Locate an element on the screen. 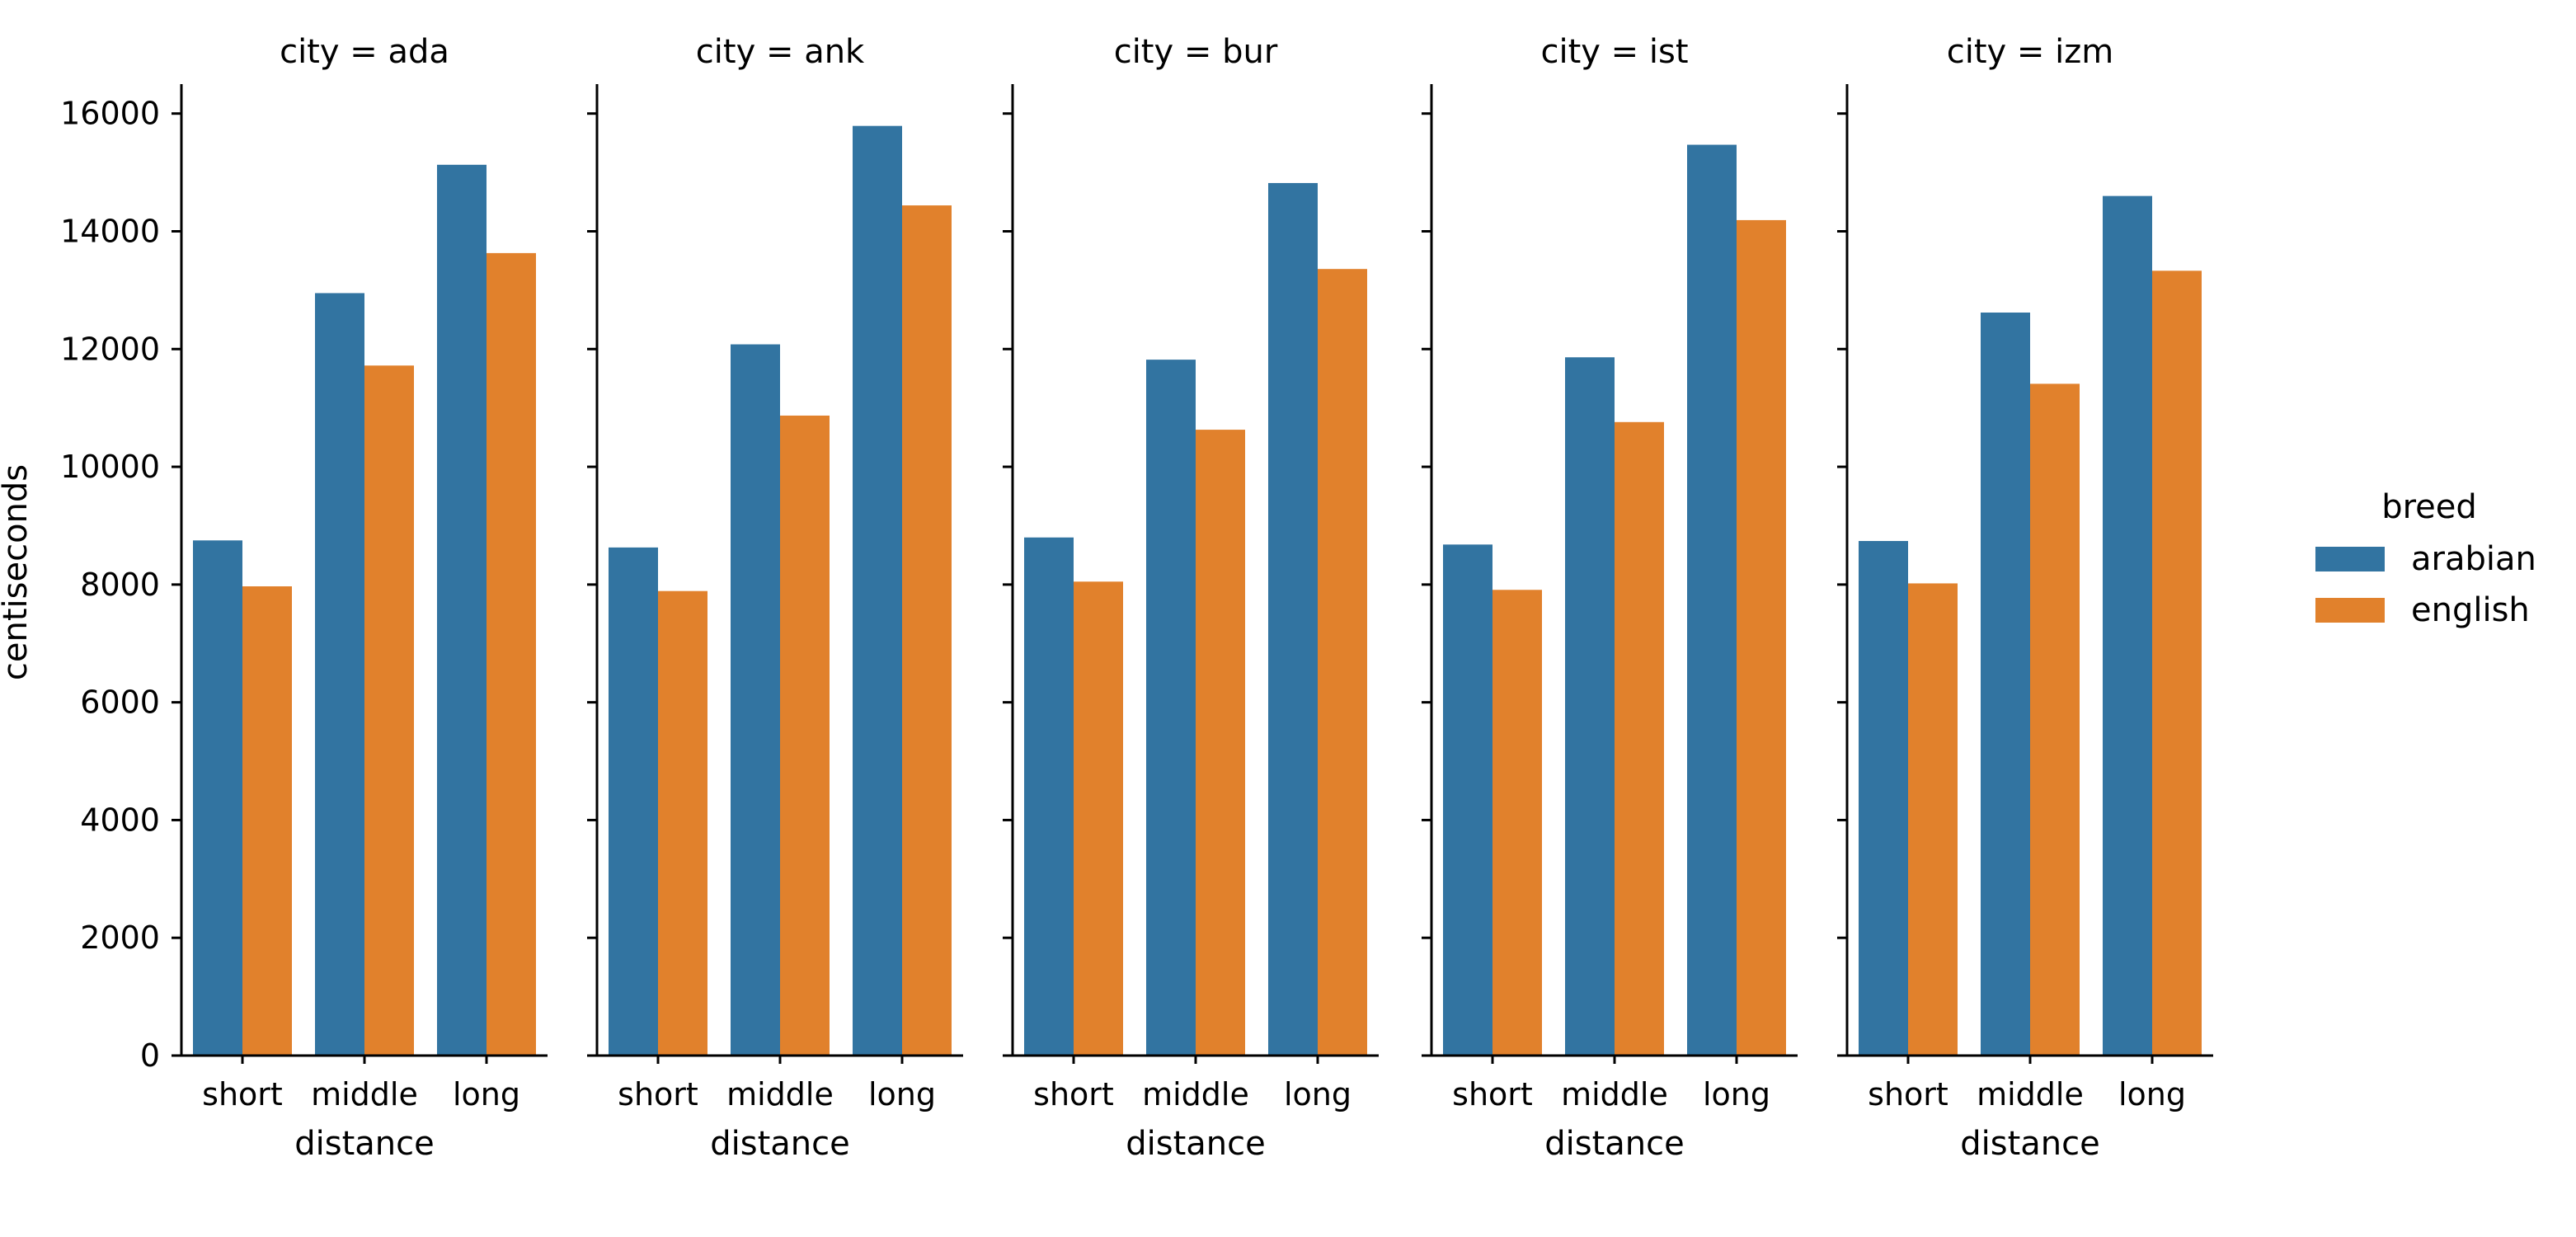  facet-panel-ank: city = ank short middle long distance is located at coordinates (775, 598).